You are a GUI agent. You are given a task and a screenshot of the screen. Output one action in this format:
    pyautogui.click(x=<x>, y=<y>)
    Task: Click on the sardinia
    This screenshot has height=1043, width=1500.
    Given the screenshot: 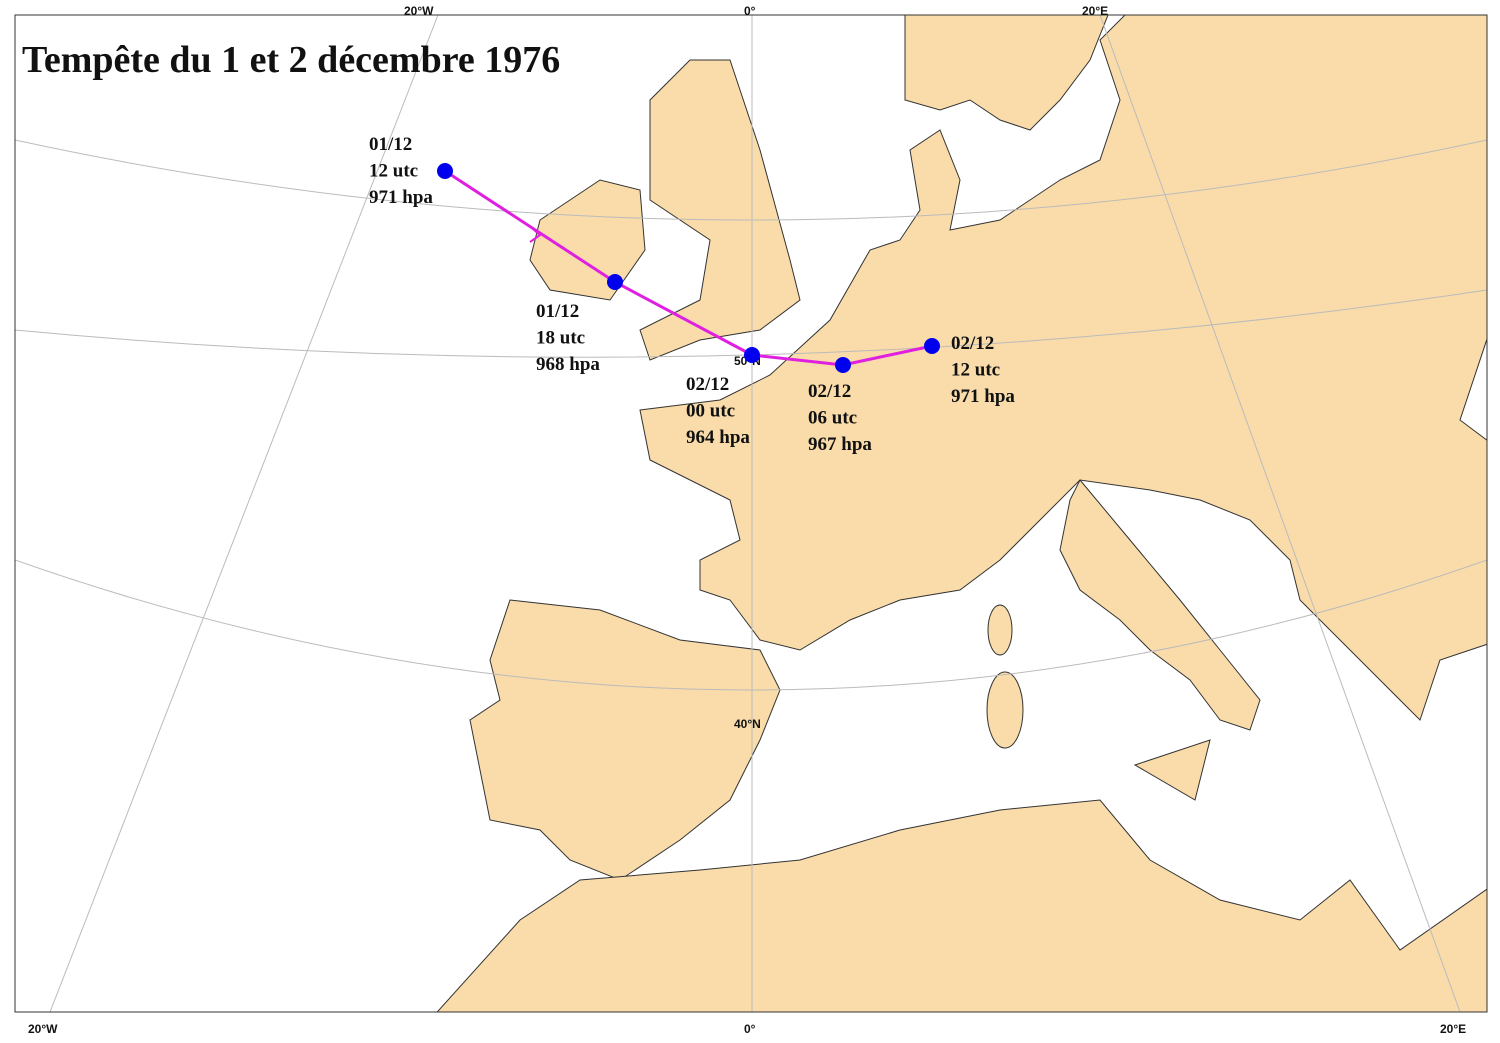 What is the action you would take?
    pyautogui.click(x=1005, y=710)
    